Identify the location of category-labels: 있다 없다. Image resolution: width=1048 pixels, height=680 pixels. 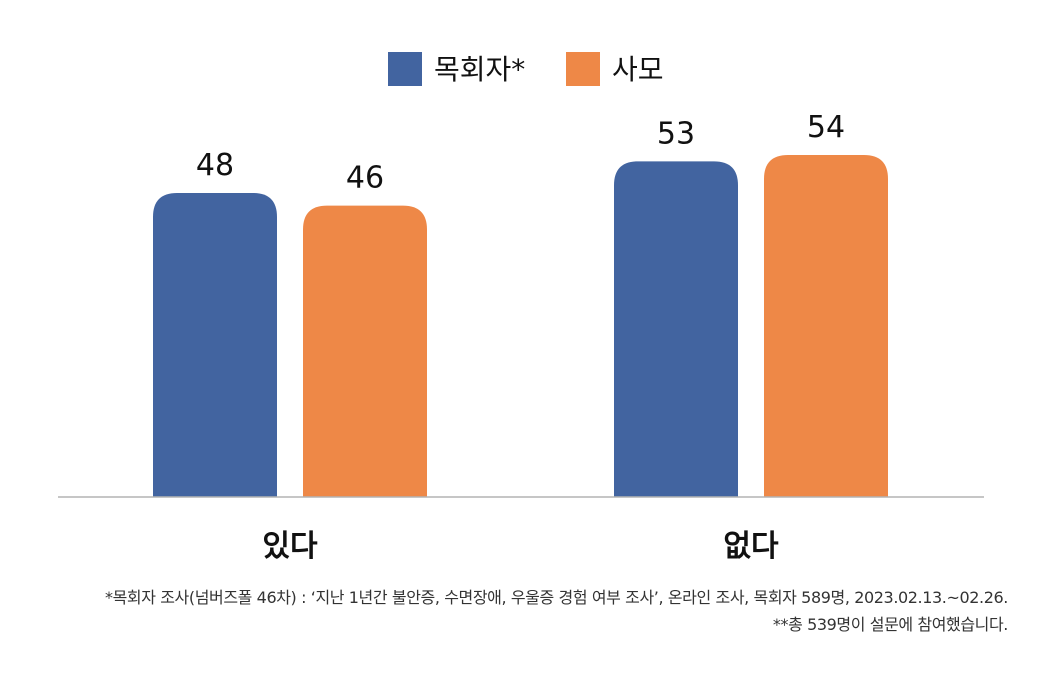
(520, 546).